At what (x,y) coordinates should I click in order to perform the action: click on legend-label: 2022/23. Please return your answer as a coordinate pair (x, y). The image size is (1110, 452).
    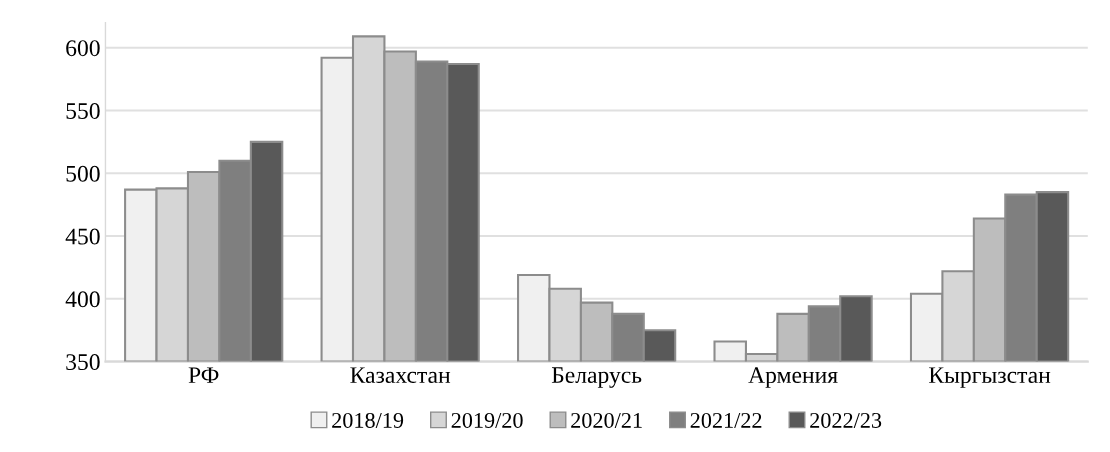
    Looking at the image, I should click on (846, 420).